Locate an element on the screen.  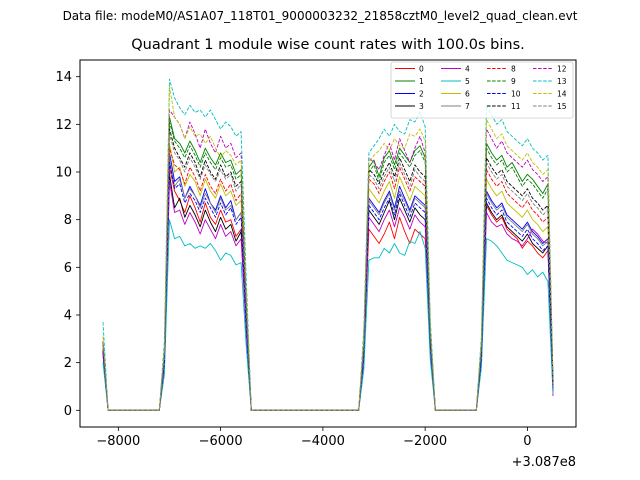
legend-label-5: 5 is located at coordinates (467, 81).